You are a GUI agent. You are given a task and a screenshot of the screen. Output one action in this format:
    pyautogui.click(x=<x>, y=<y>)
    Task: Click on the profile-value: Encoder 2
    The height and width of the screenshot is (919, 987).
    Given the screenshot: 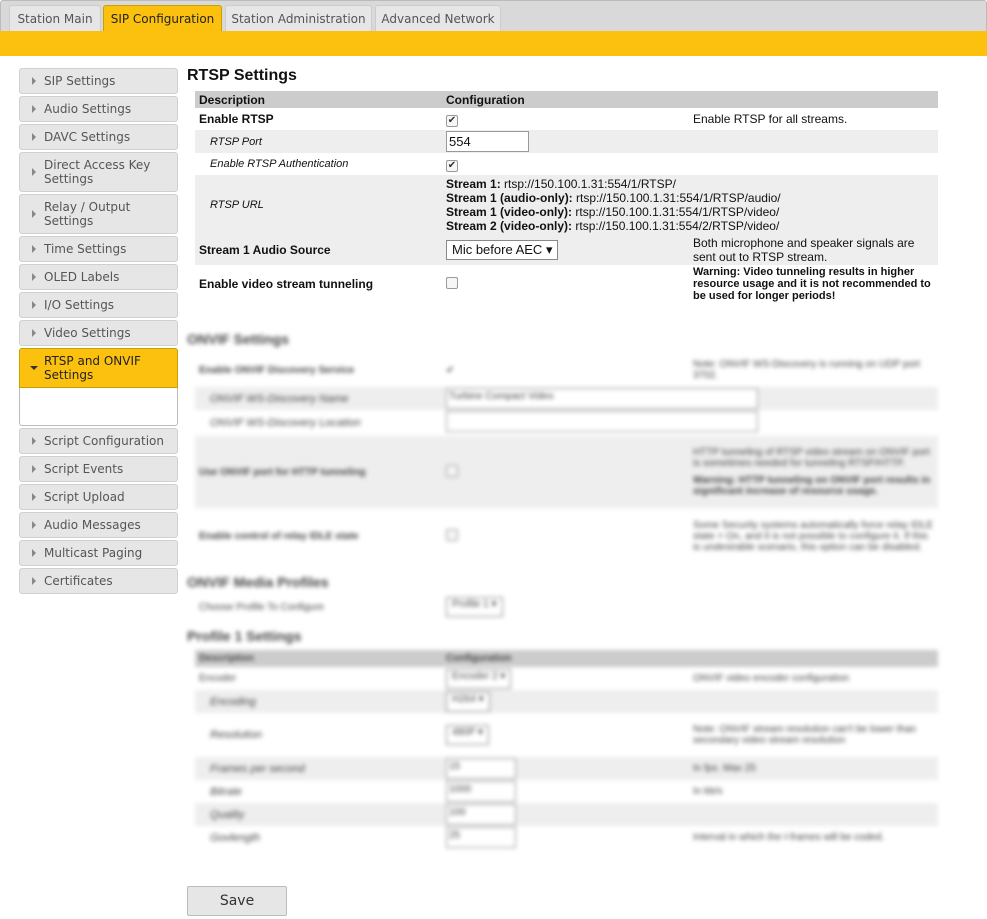 What is the action you would take?
    pyautogui.click(x=475, y=676)
    